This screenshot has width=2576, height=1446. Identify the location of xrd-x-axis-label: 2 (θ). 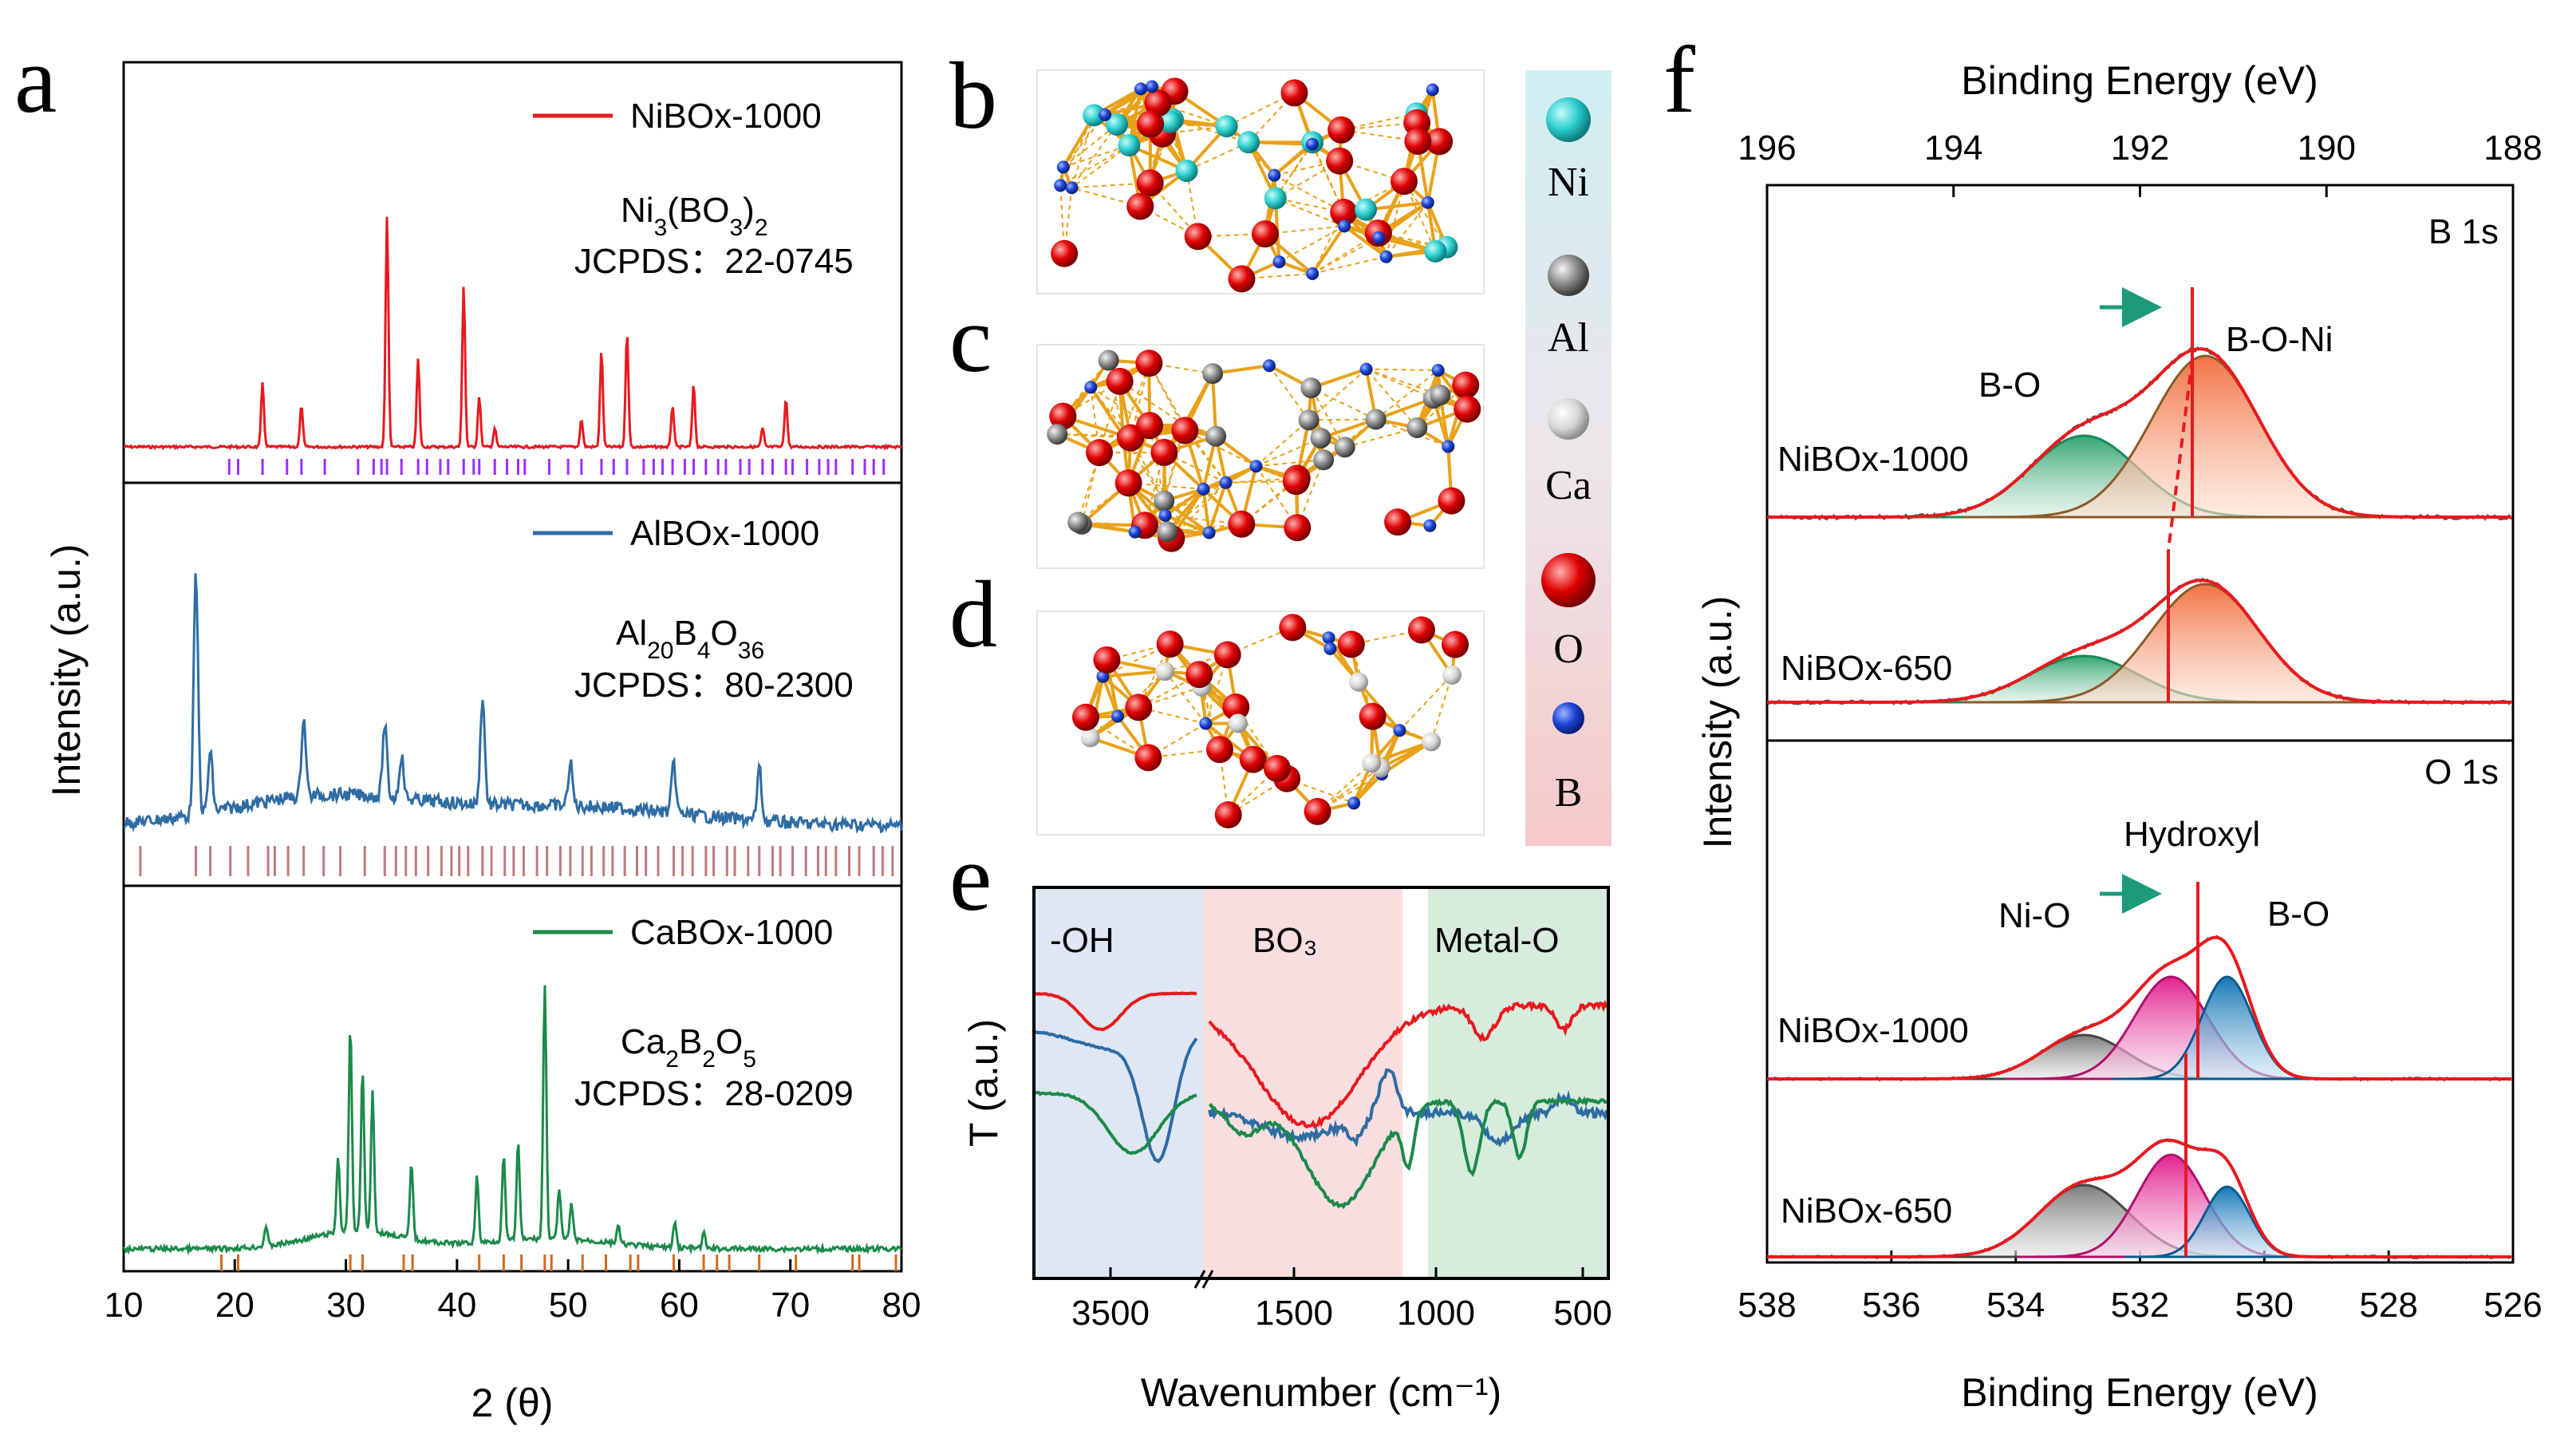
(512, 1403).